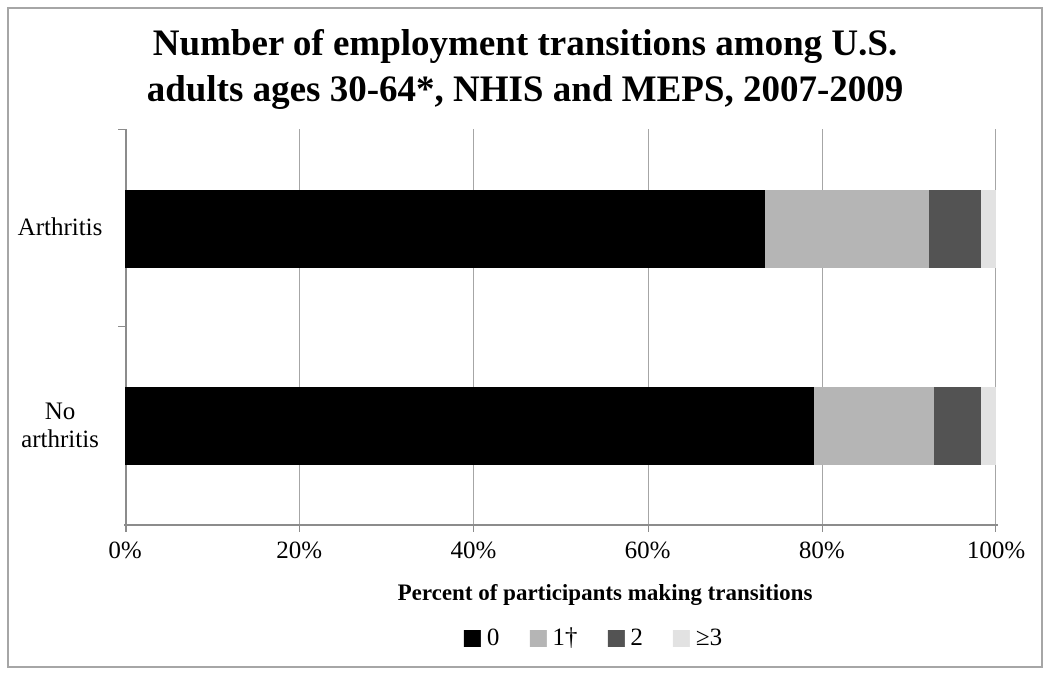 The height and width of the screenshot is (675, 1050). I want to click on x-axis-tick-40%, so click(474, 529).